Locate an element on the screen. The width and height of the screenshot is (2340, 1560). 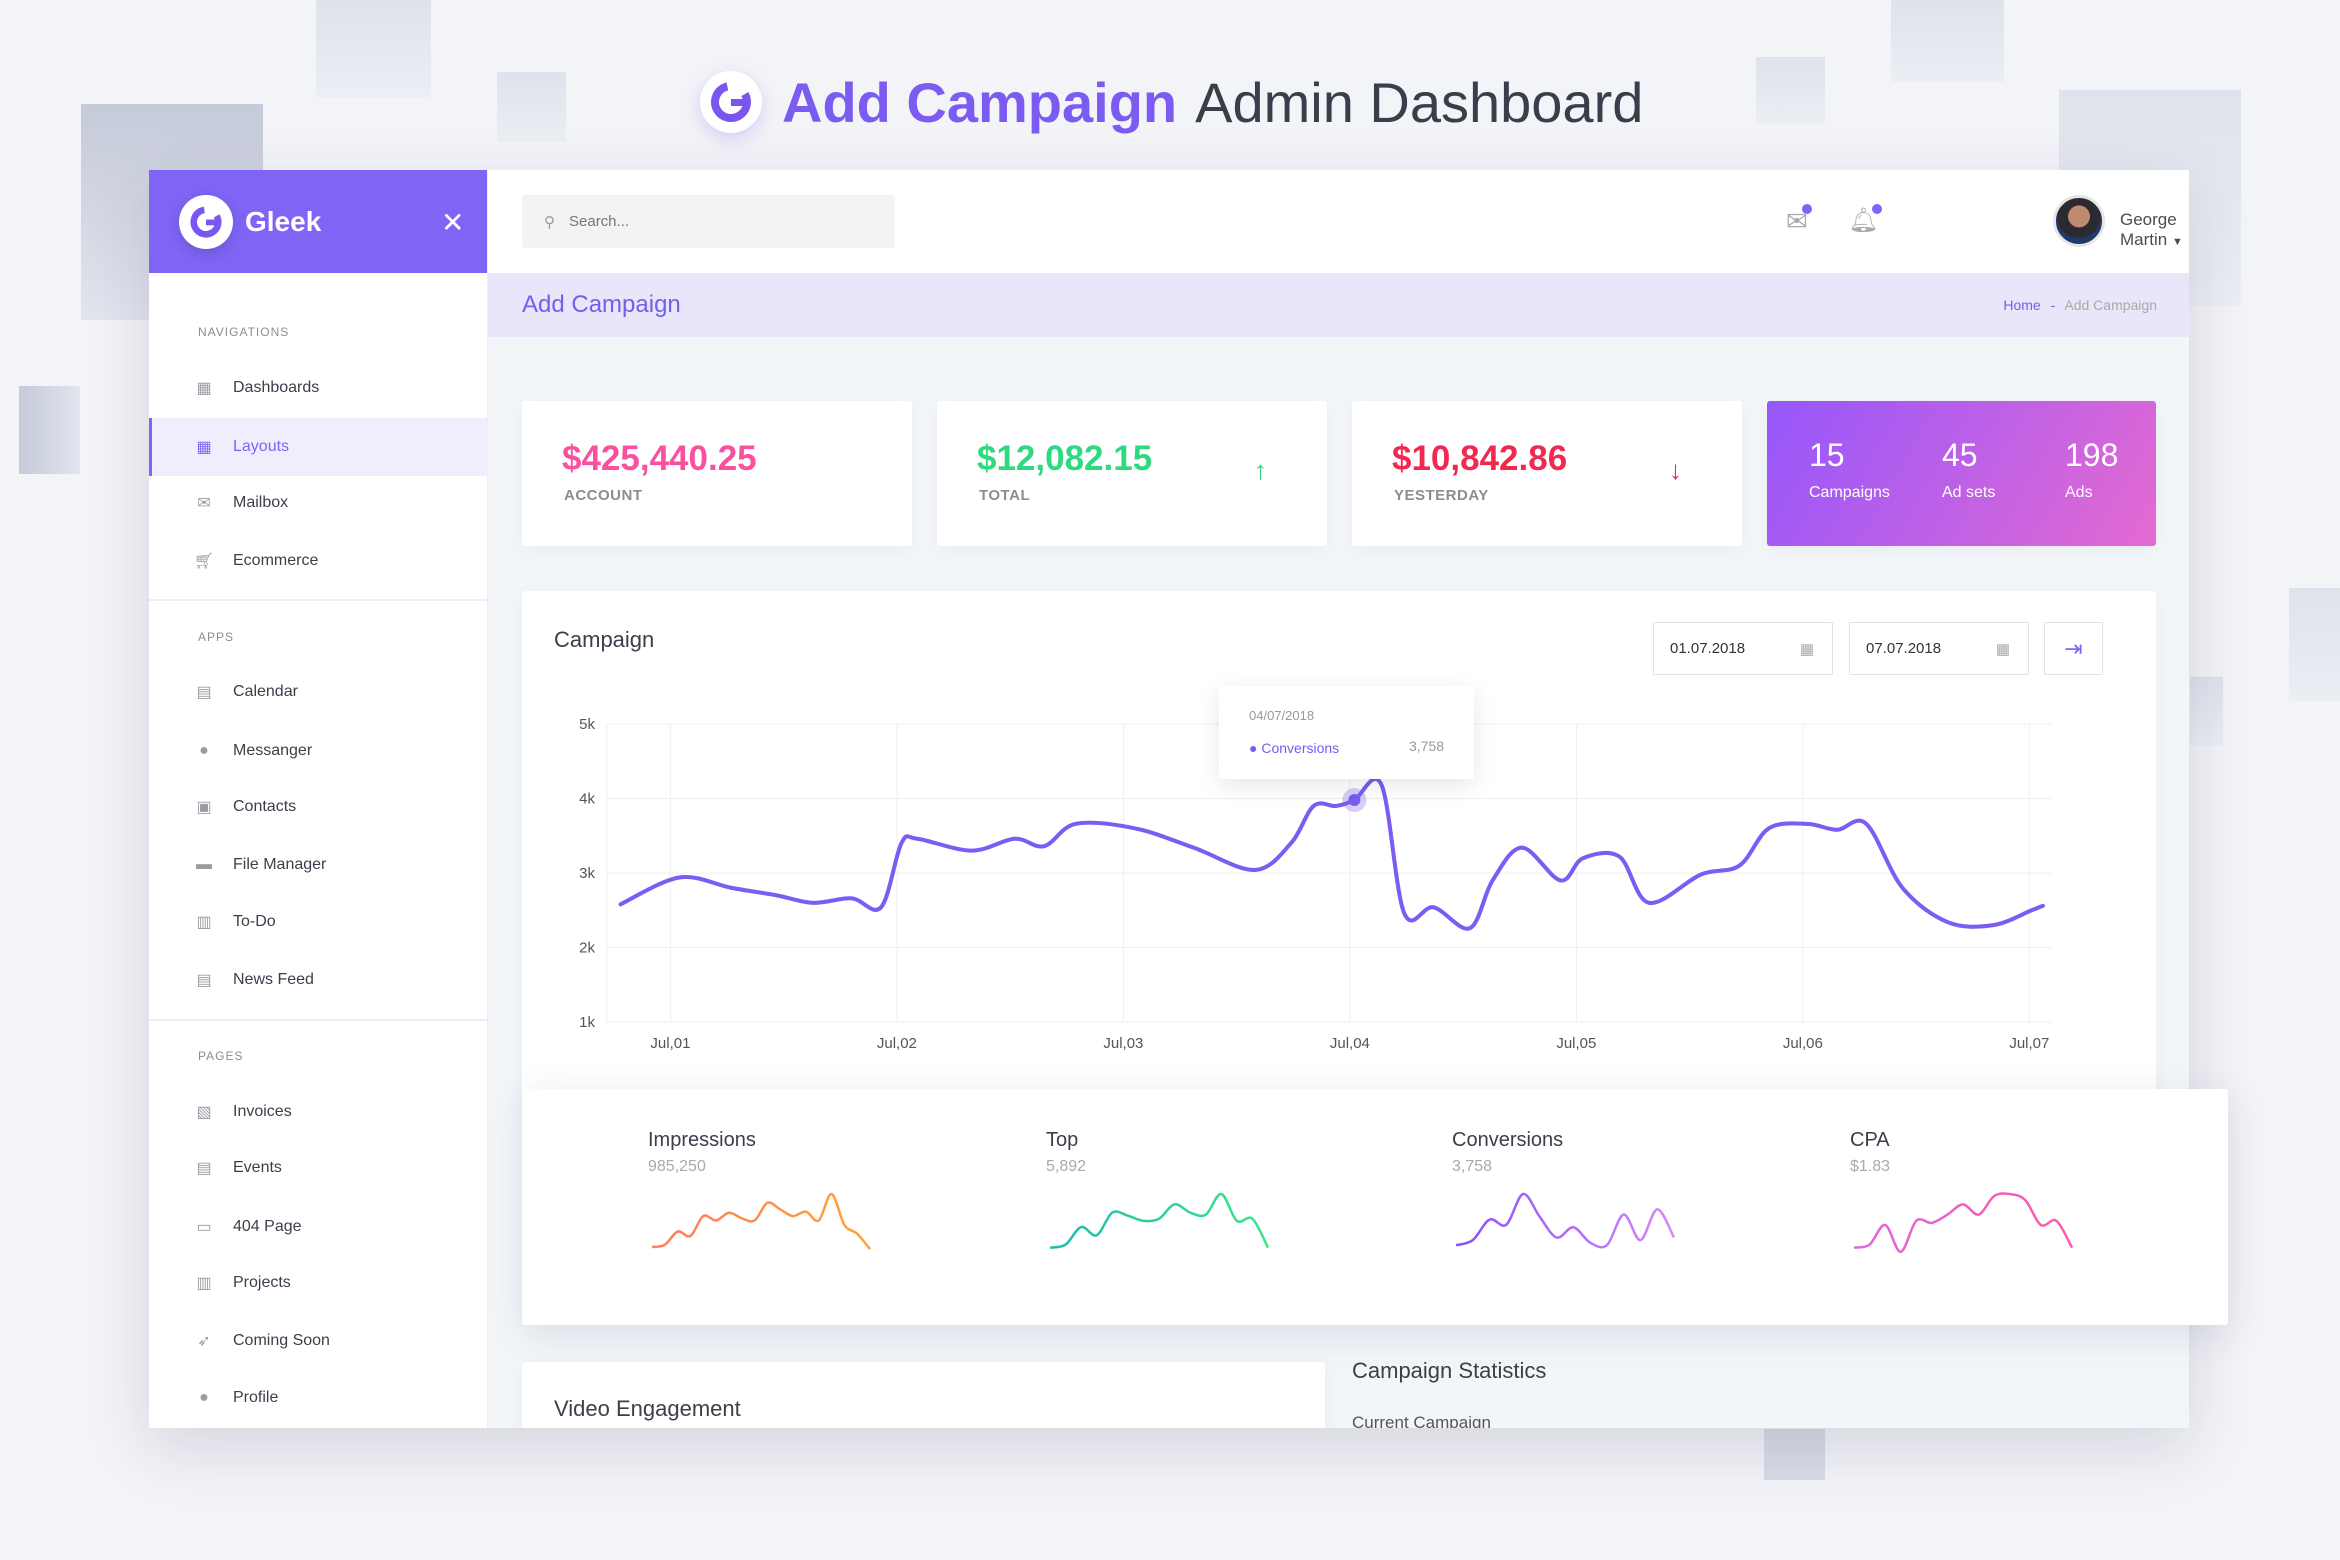
summary-label: Campaigns is located at coordinates (1849, 492).